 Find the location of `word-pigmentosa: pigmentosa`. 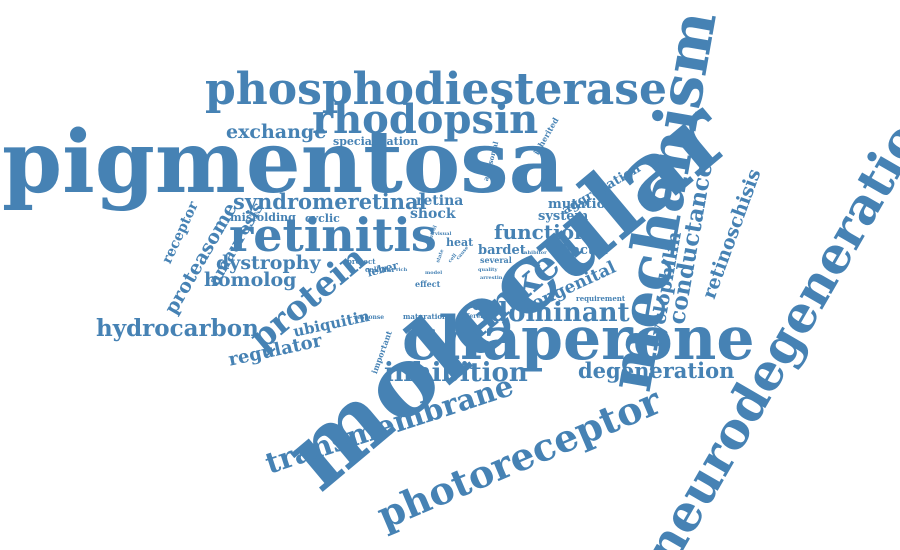

word-pigmentosa: pigmentosa is located at coordinates (283, 162).